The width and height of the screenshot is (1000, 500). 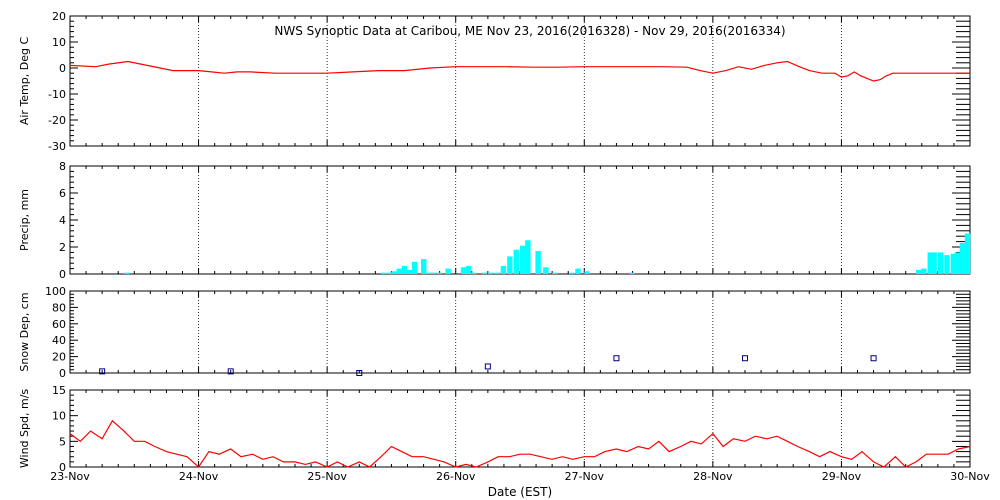 What do you see at coordinates (970, 476) in the screenshot?
I see `x-tick-label: 30-Nov` at bounding box center [970, 476].